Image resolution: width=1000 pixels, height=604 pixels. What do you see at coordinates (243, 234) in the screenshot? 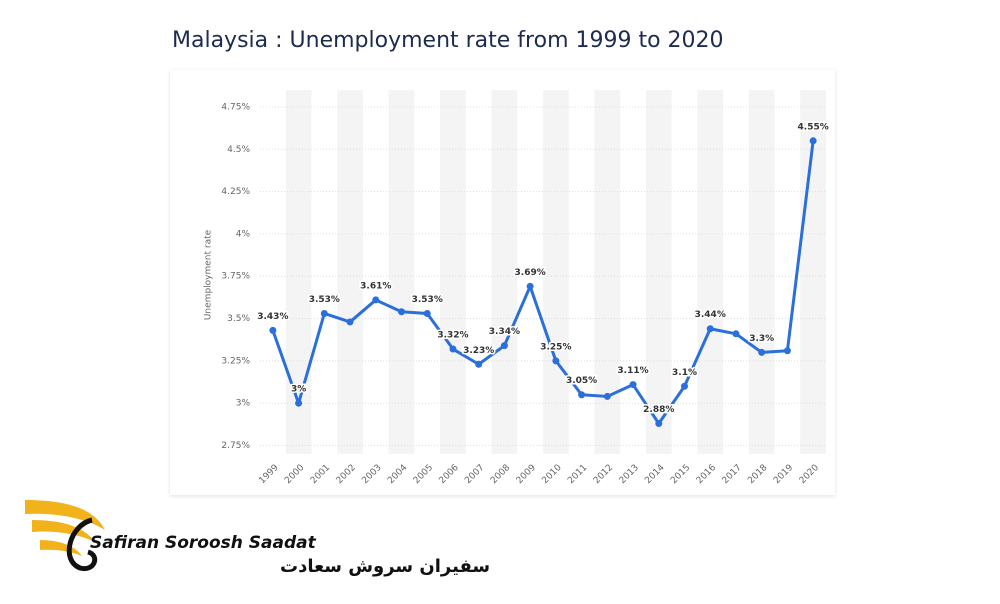
I see `y-tick-label: 4%` at bounding box center [243, 234].